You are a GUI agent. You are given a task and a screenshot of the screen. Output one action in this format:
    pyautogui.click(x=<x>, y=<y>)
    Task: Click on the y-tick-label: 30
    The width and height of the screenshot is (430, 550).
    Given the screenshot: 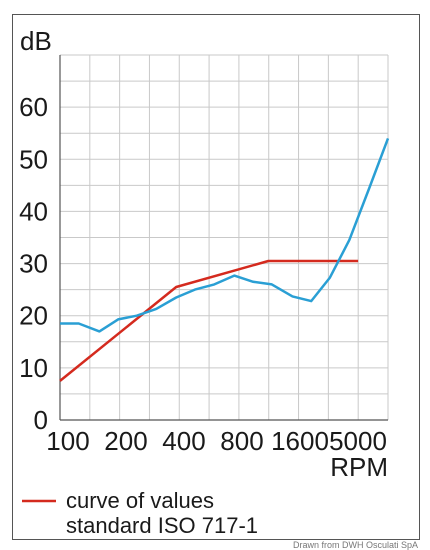 What is the action you would take?
    pyautogui.click(x=33, y=264)
    